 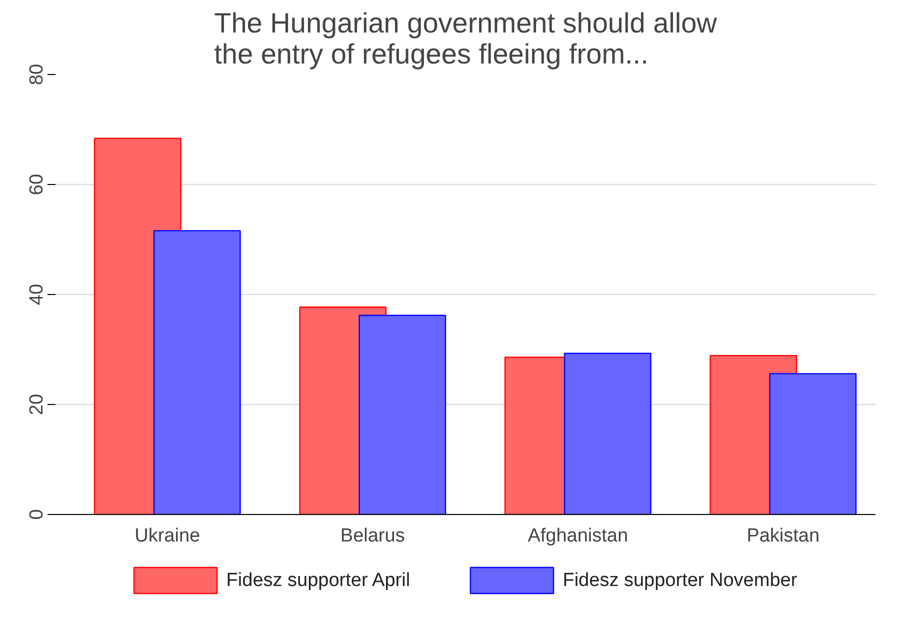 I want to click on y-tick-label: 20, so click(x=37, y=405).